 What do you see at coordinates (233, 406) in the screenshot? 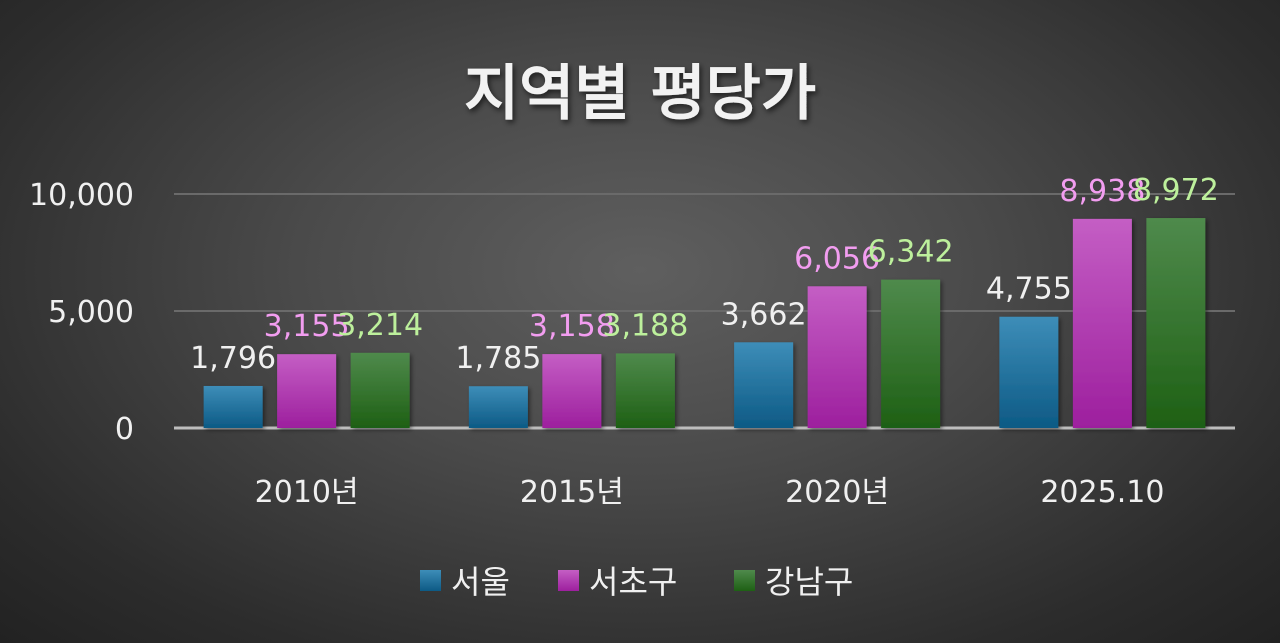
I see `bar-서울-2010년` at bounding box center [233, 406].